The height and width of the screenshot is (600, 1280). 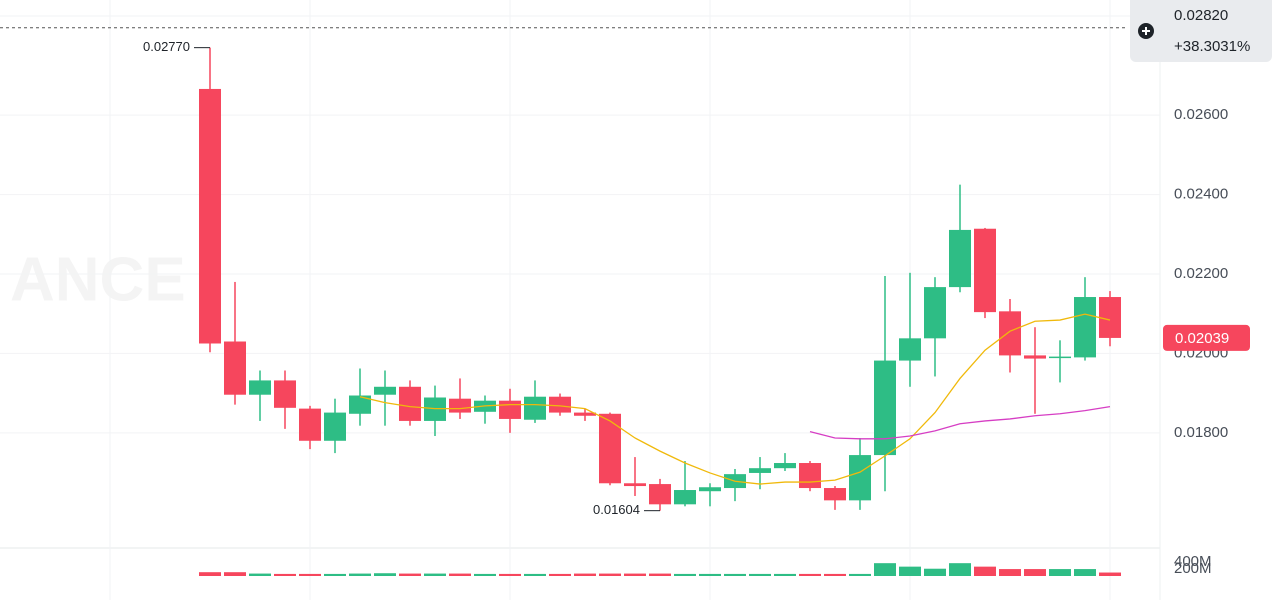 What do you see at coordinates (1201, 114) in the screenshot?
I see `y-tick-label: 0.02600` at bounding box center [1201, 114].